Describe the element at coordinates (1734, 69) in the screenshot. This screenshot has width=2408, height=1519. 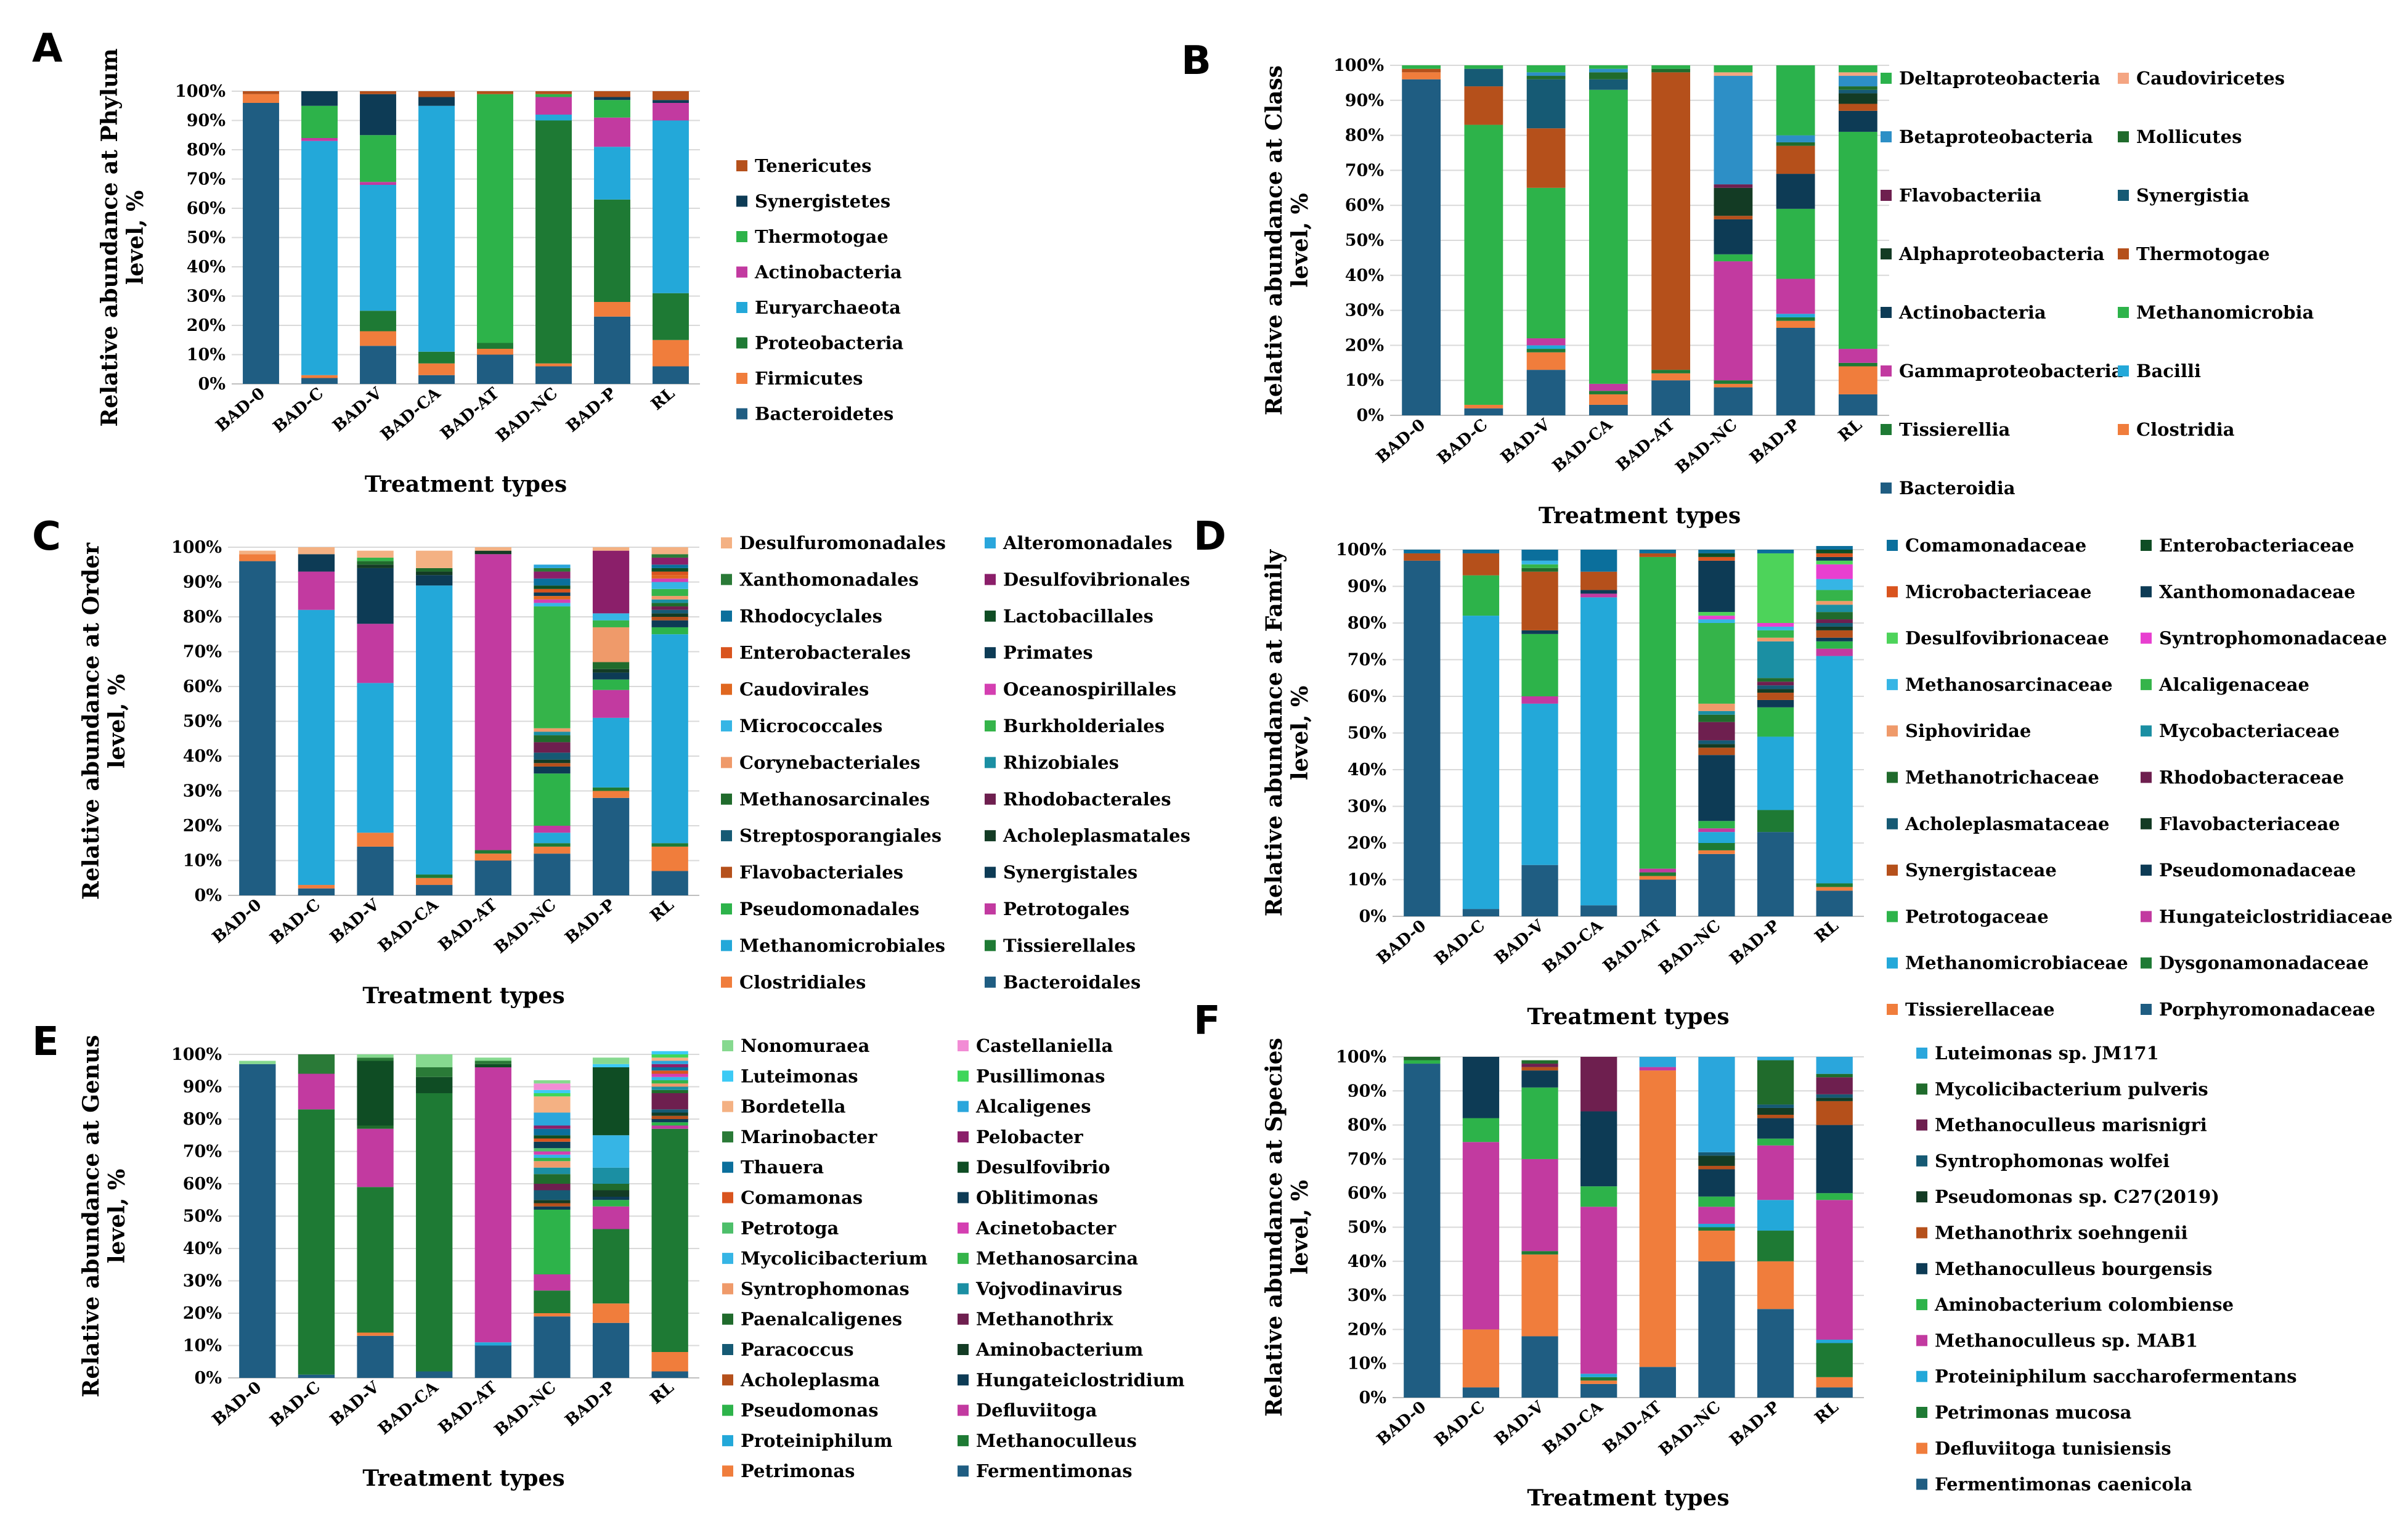
I see `bar-segment-deltaproteobacteria` at that location.